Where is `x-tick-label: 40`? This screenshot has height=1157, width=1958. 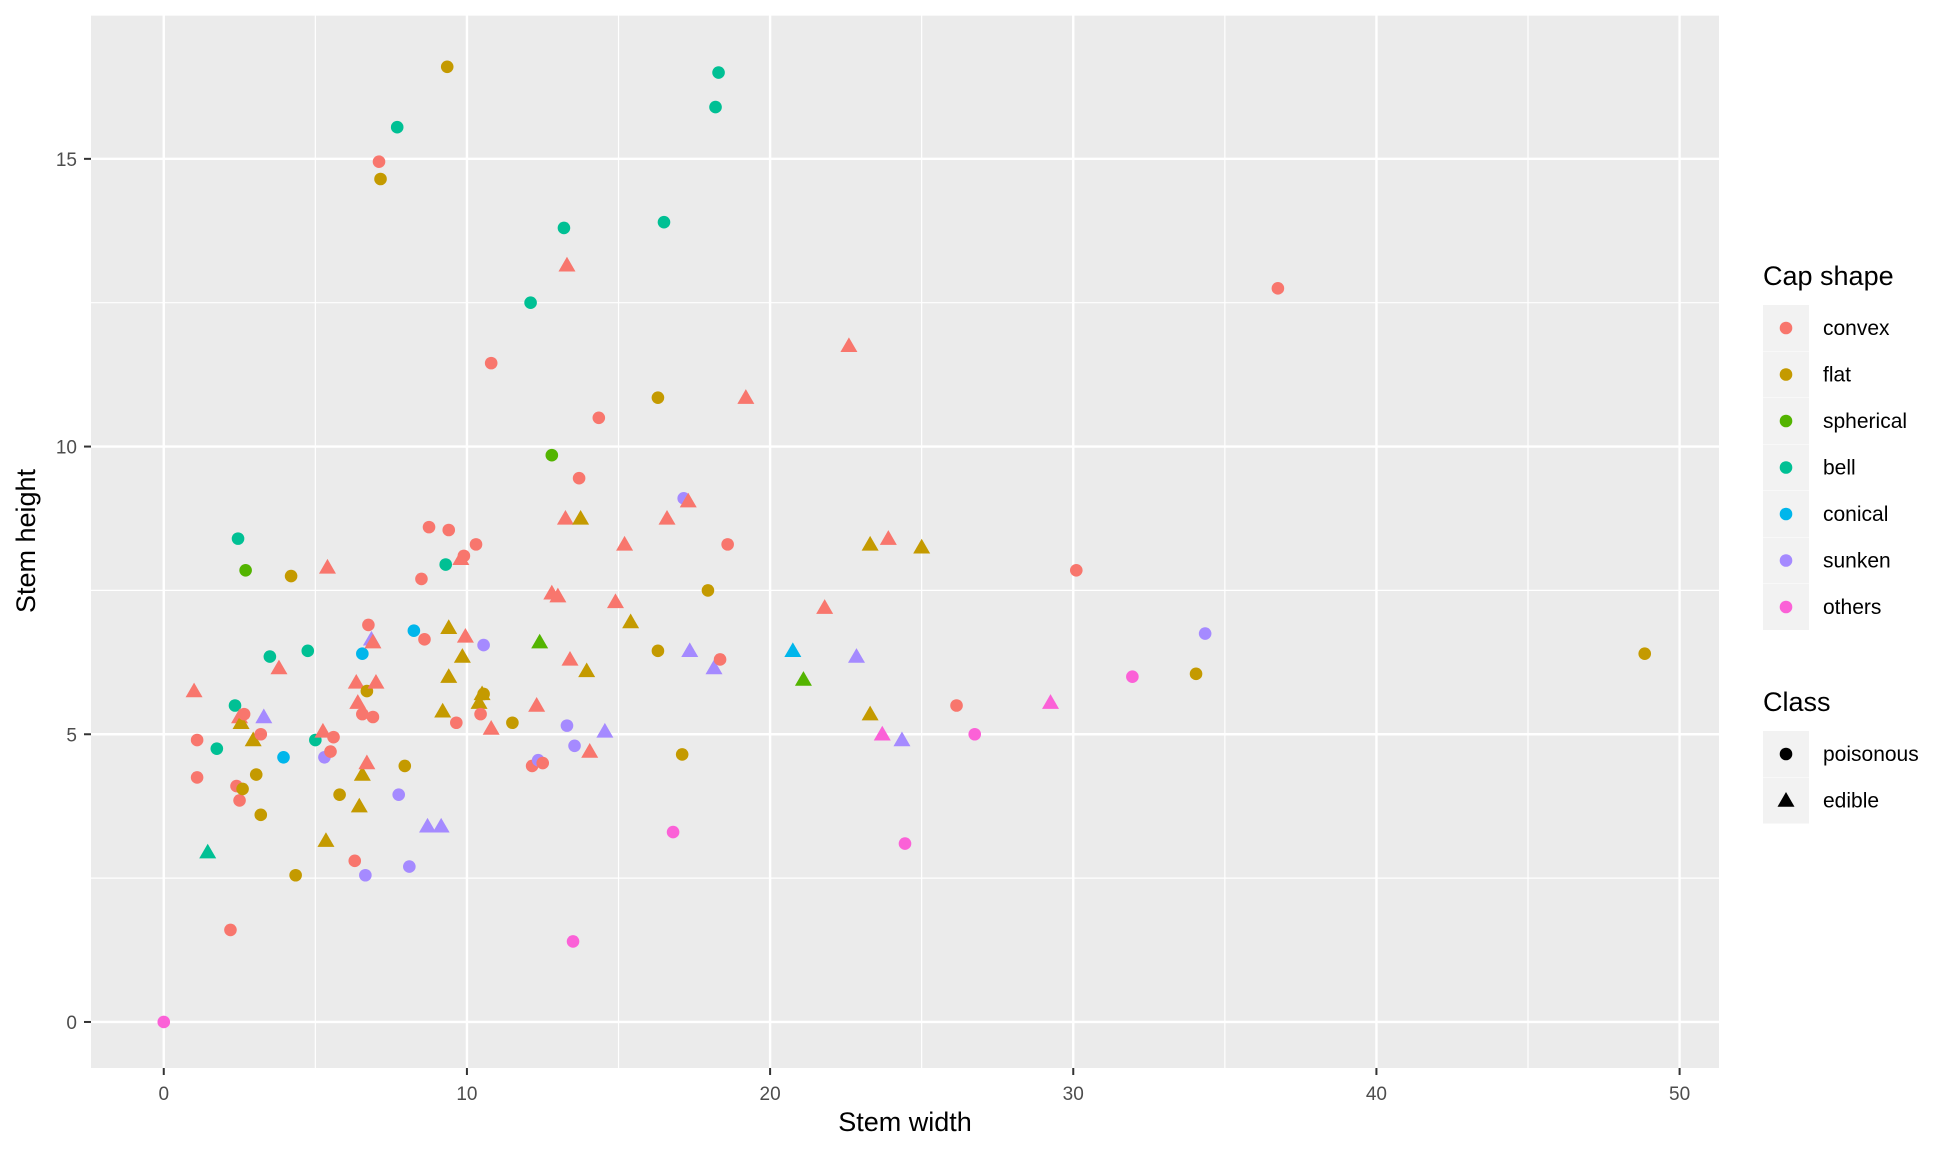
x-tick-label: 40 is located at coordinates (1376, 1094).